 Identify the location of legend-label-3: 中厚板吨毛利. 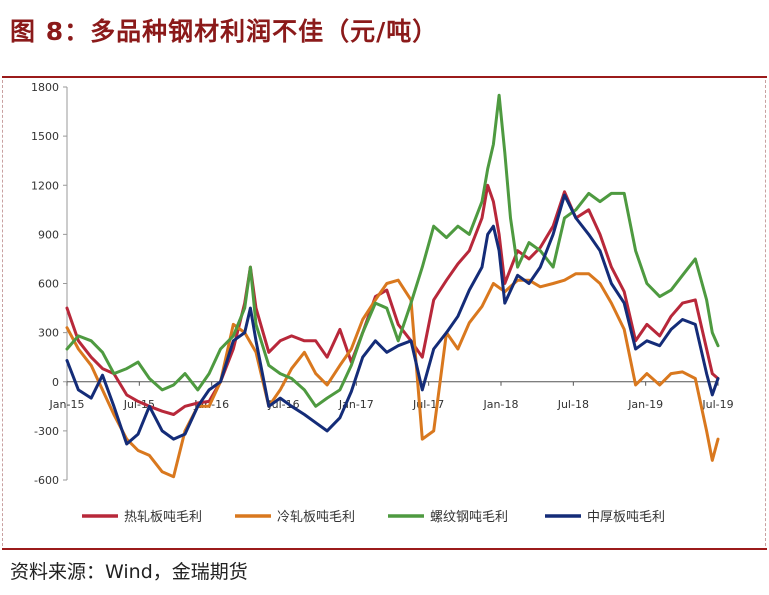
(626, 517).